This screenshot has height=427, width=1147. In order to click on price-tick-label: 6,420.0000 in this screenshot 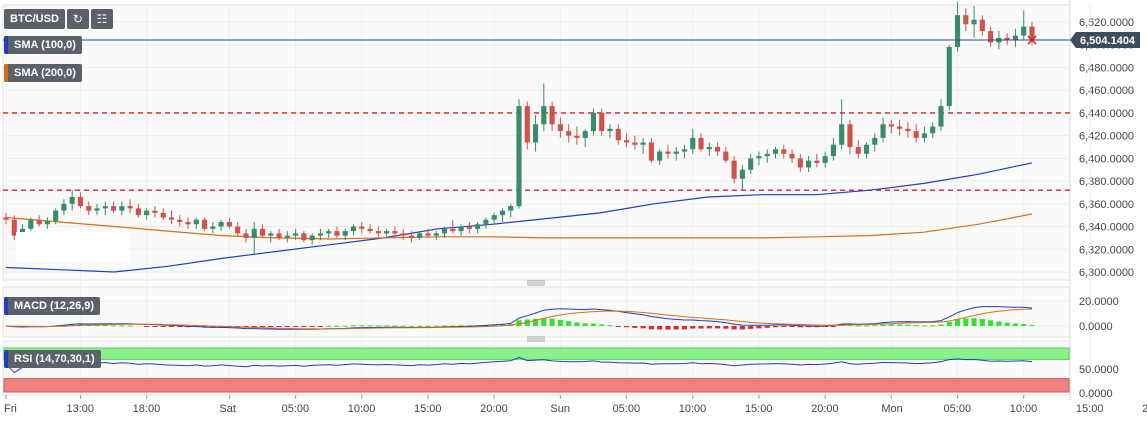, I will do `click(1106, 137)`.